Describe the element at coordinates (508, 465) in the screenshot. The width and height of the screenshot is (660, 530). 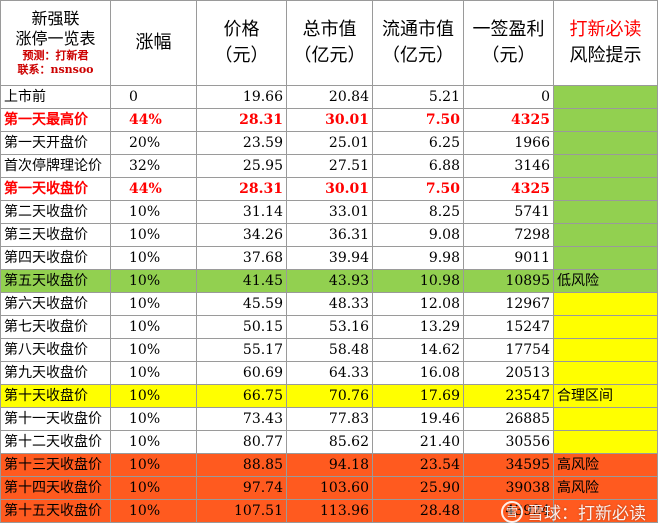
I see `row-profit: 34595` at that location.